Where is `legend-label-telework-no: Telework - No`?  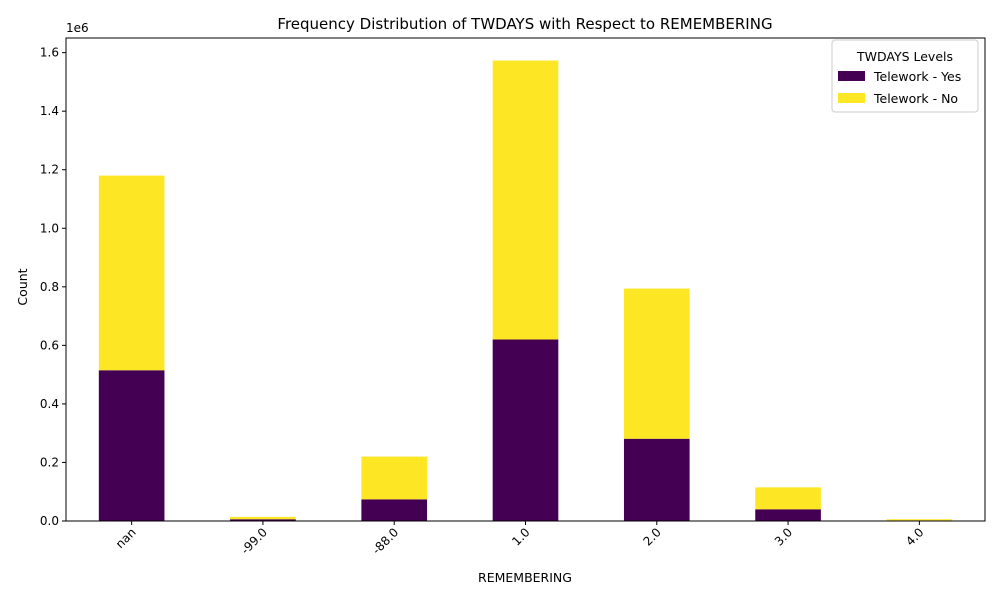
legend-label-telework-no: Telework - No is located at coordinates (915, 98).